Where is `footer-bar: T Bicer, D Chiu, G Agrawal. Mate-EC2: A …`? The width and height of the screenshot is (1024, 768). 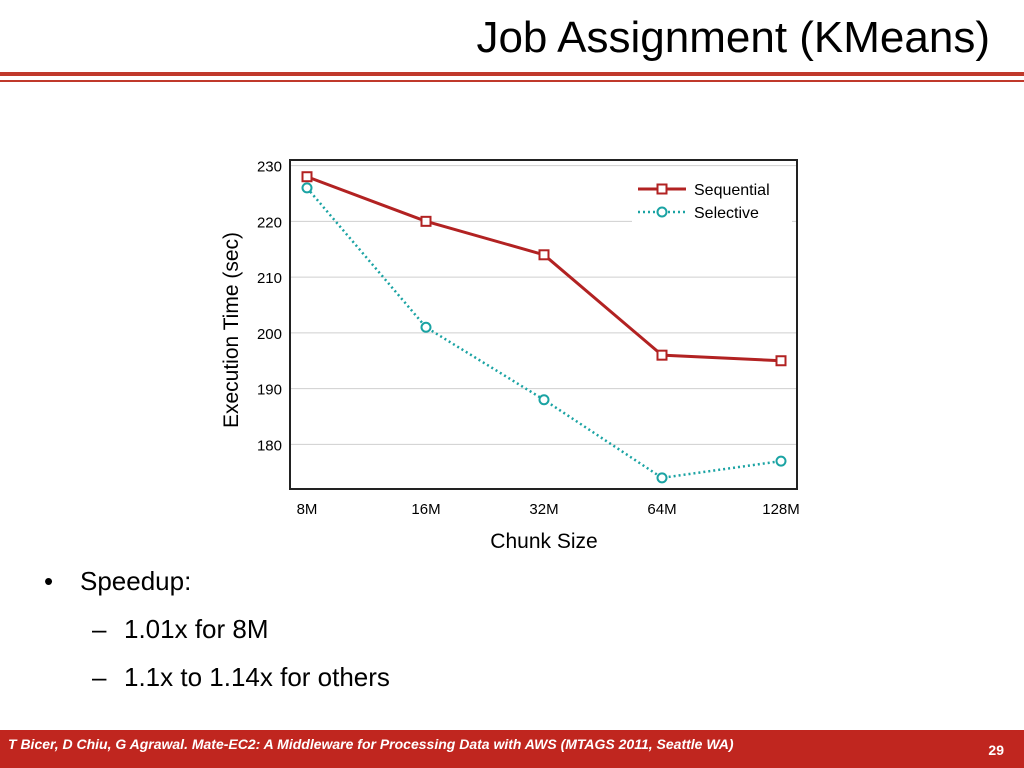
footer-bar: T Bicer, D Chiu, G Agrawal. Mate-EC2: A … is located at coordinates (512, 749).